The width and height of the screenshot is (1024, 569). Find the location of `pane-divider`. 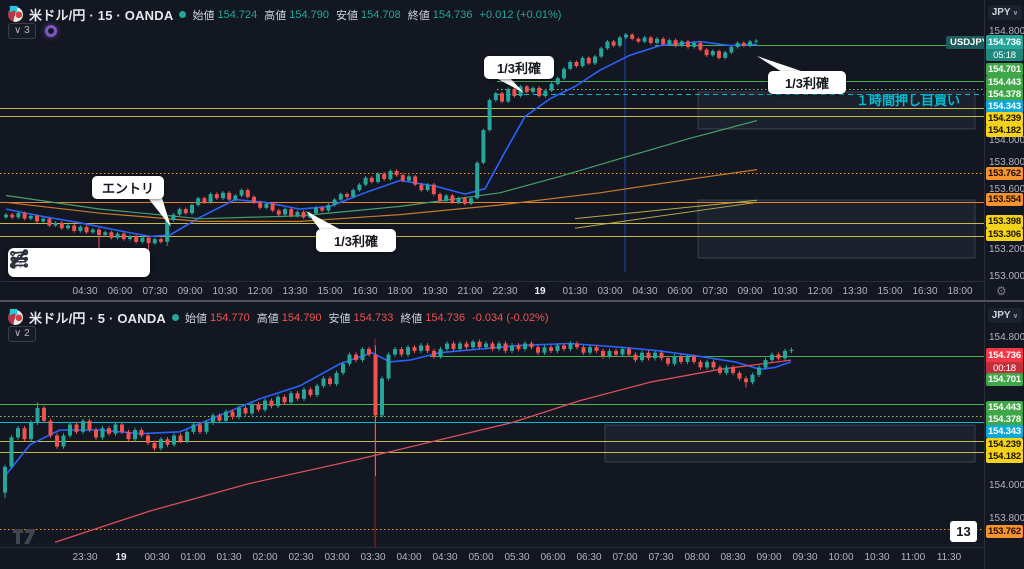

pane-divider is located at coordinates (512, 301).